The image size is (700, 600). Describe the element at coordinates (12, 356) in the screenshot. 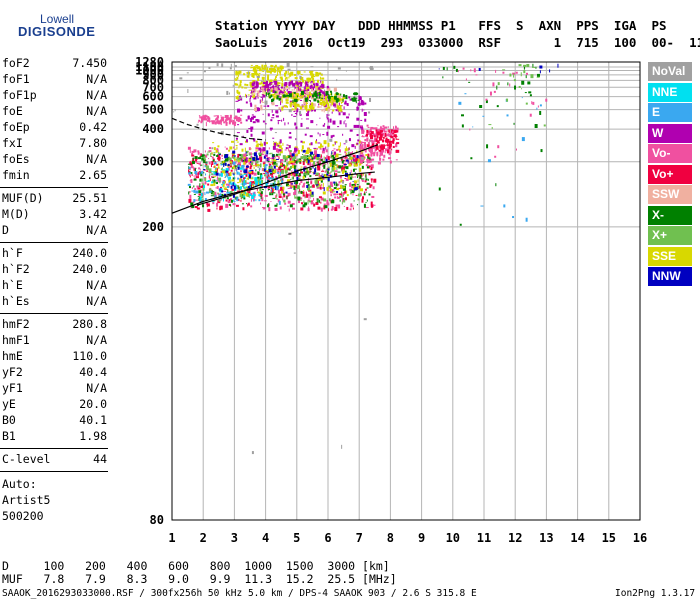

I see `param-name: hmE` at that location.